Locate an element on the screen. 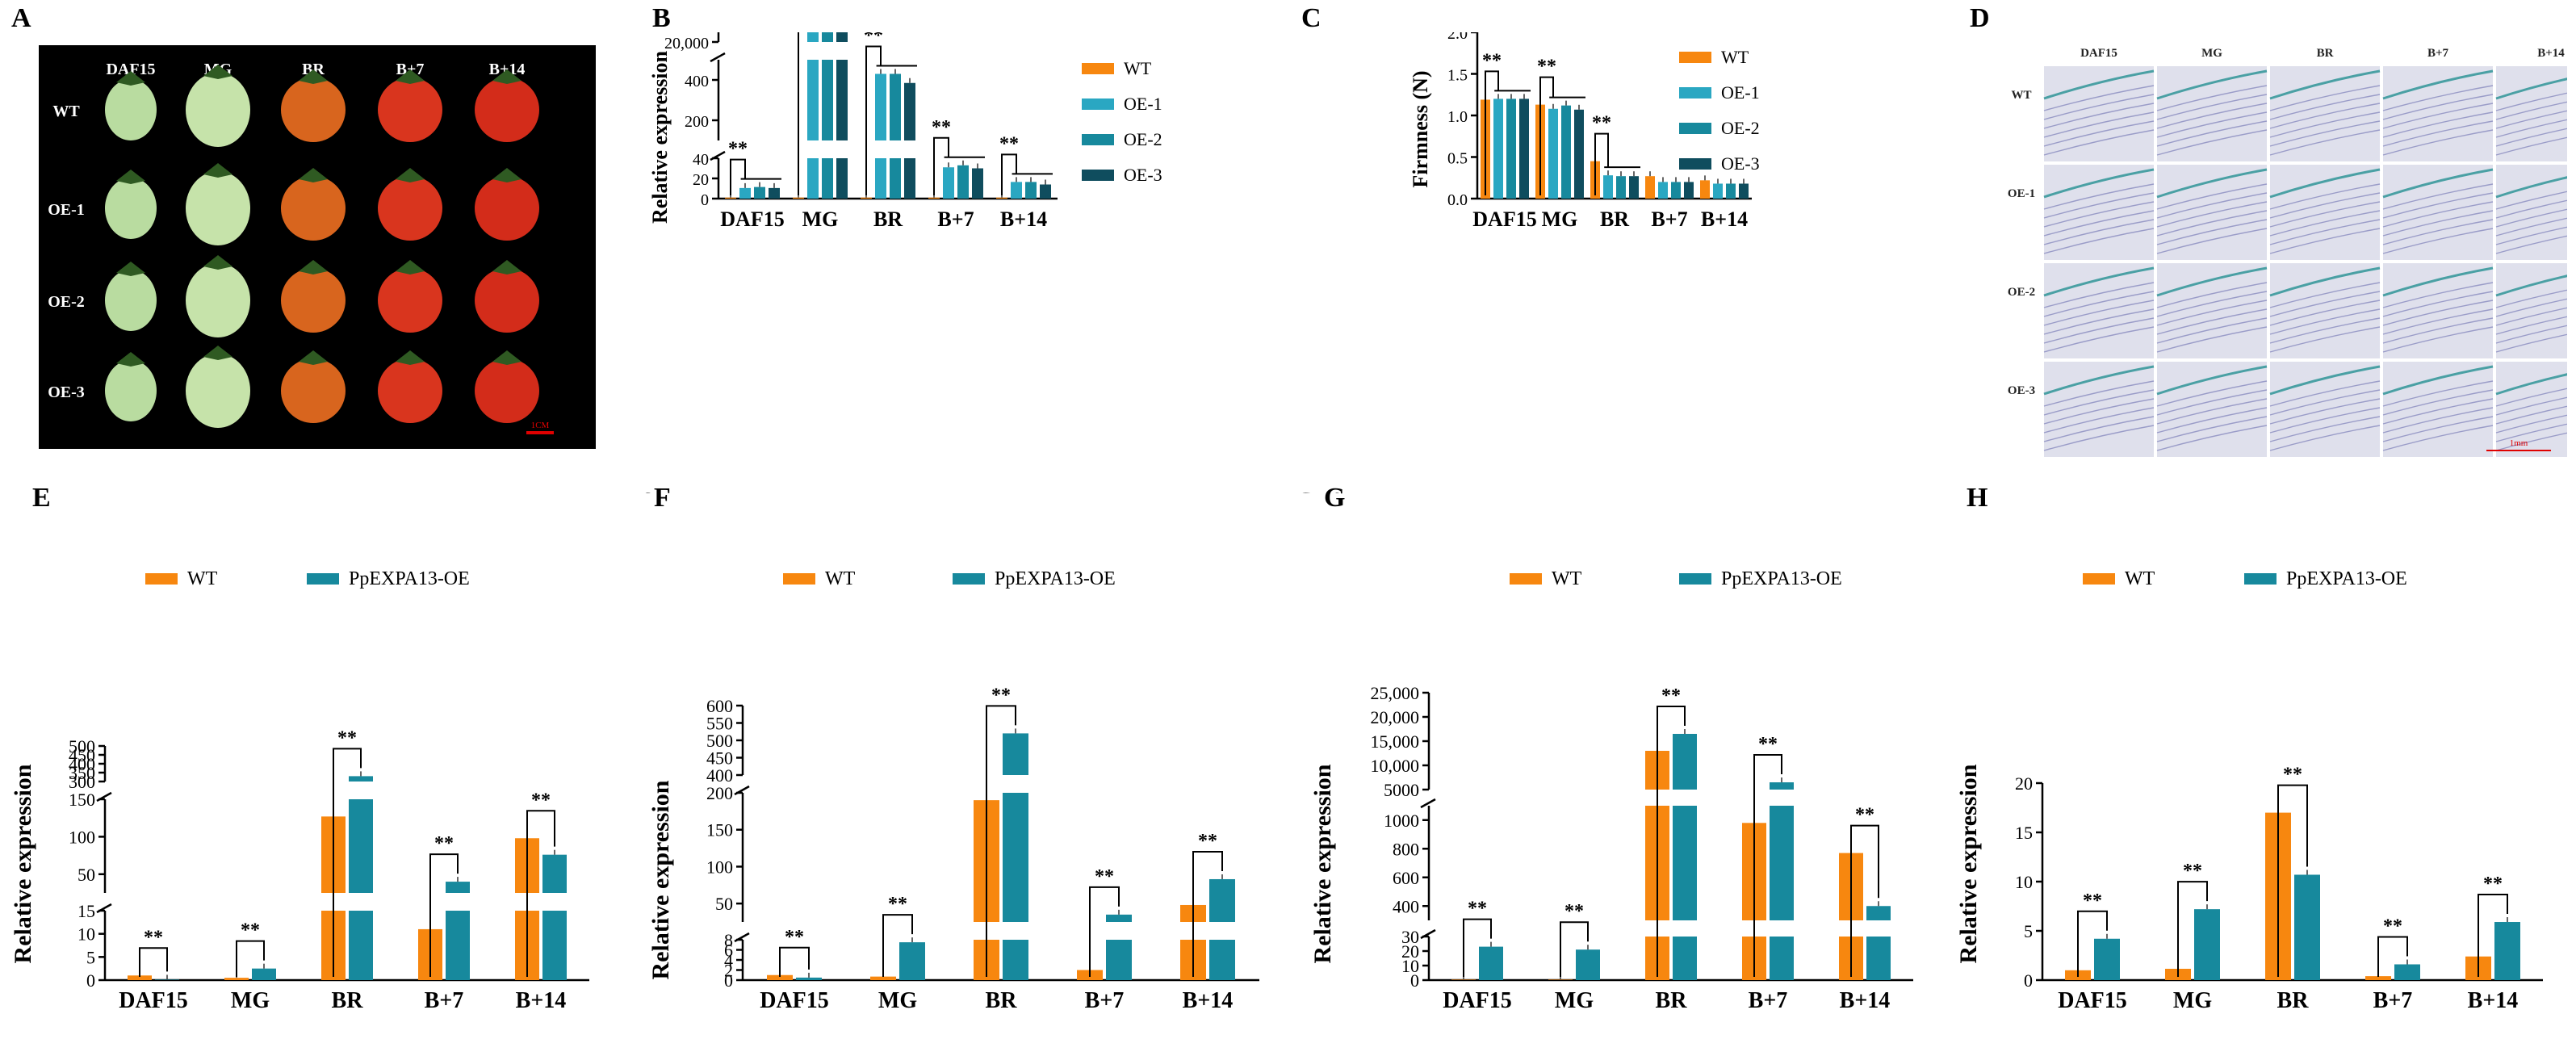  y-tick-label: 20 is located at coordinates (701, 180).